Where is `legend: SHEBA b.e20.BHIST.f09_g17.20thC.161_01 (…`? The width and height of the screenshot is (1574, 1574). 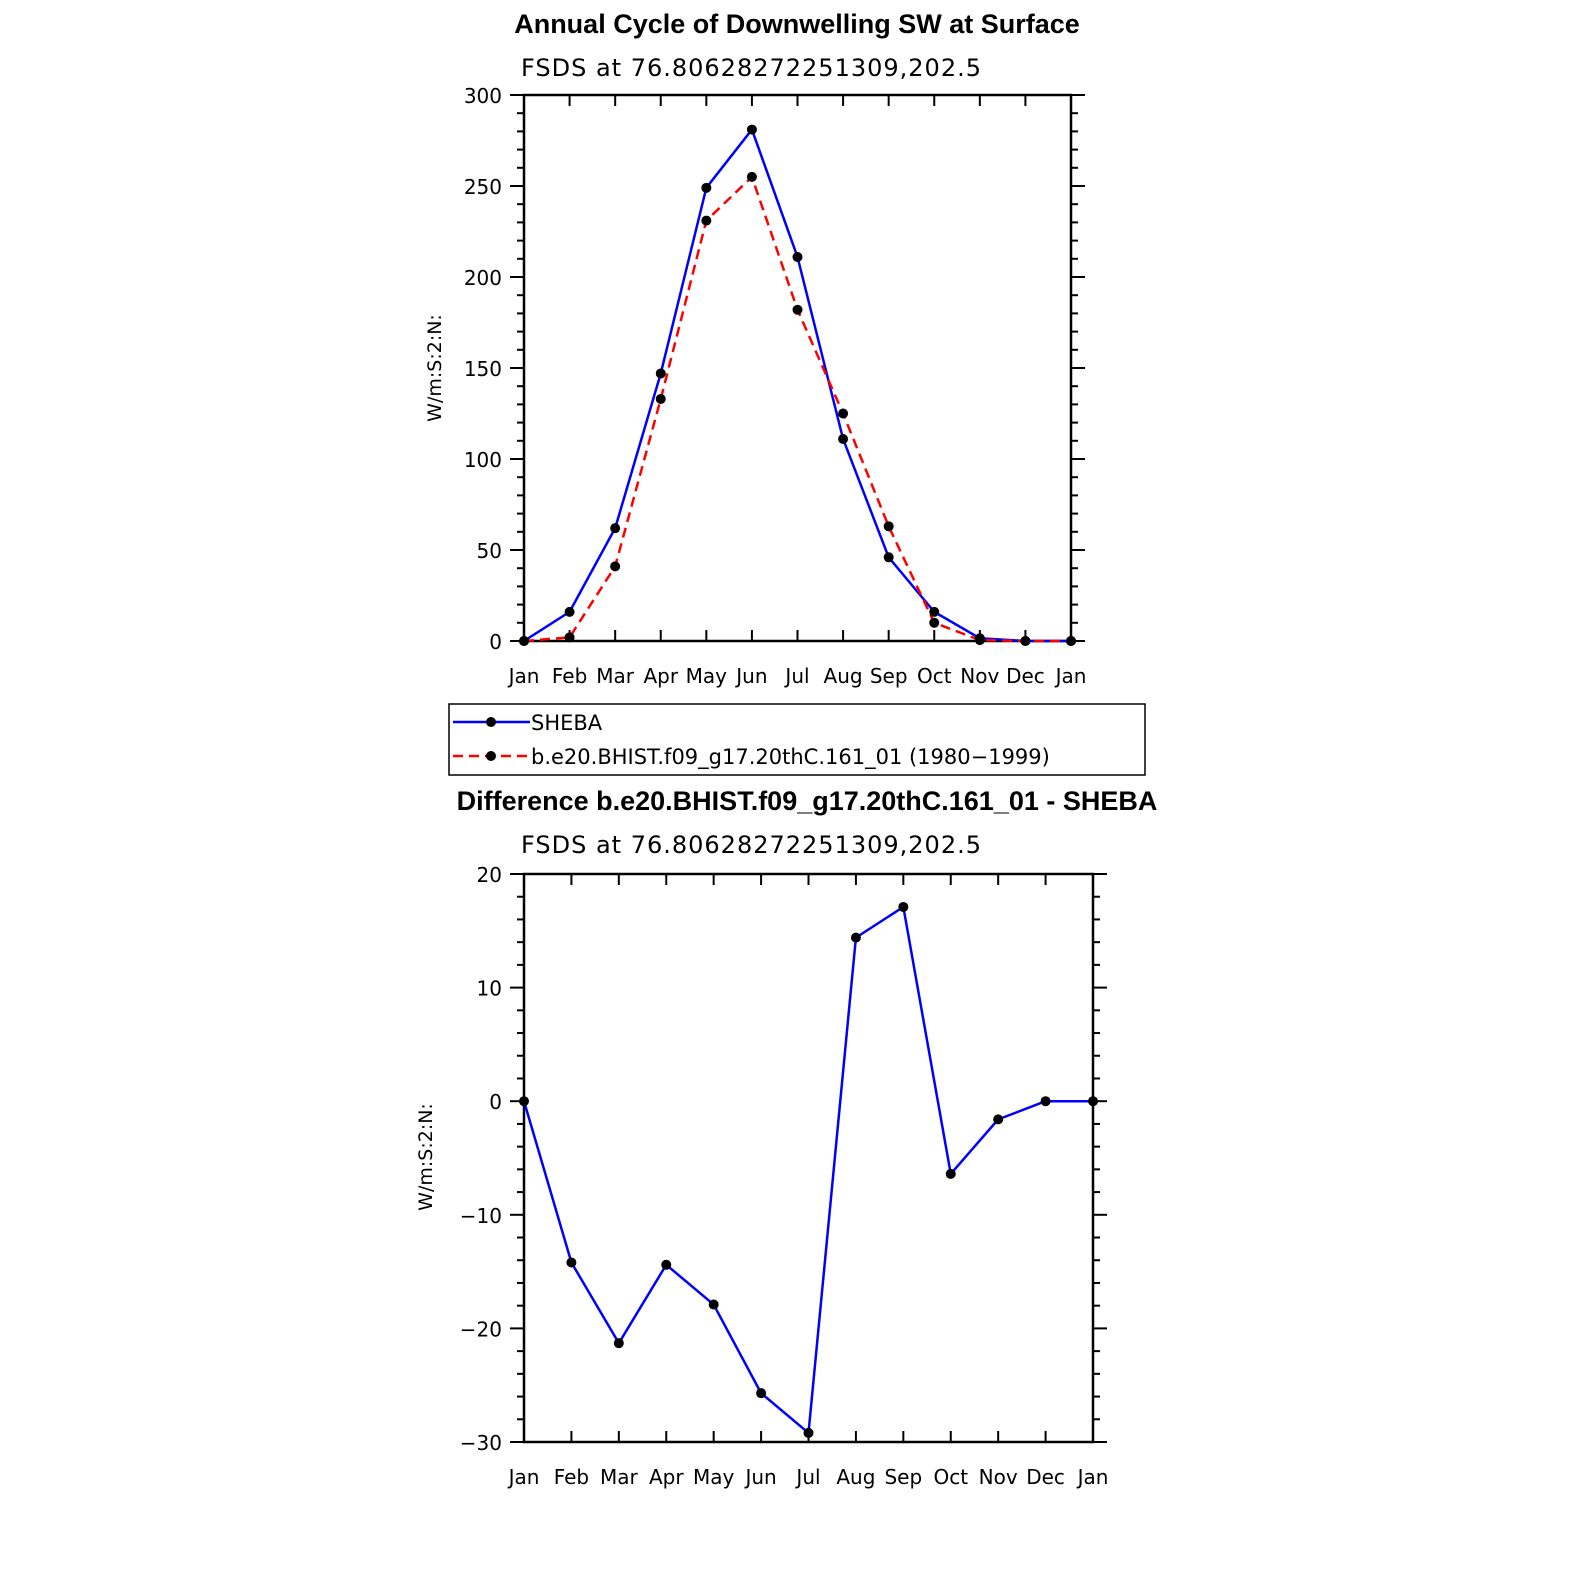
legend: SHEBA b.e20.BHIST.f09_g17.20thC.161_01 (… is located at coordinates (797, 739).